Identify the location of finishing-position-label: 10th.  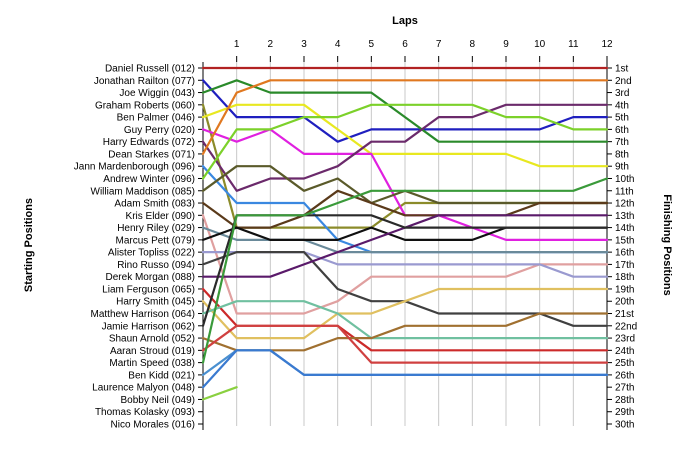
(624, 179).